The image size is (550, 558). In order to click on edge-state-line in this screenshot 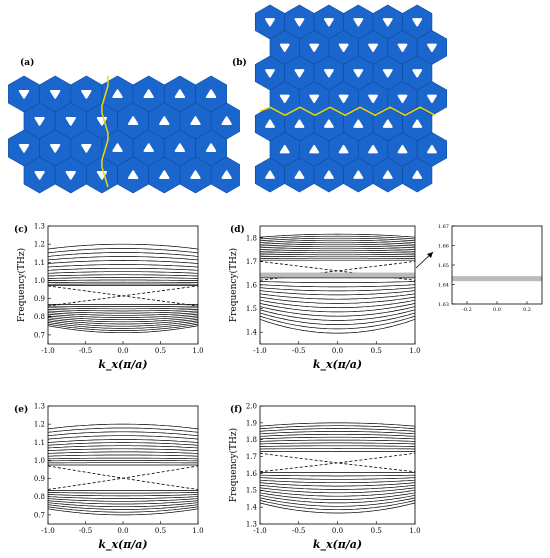, I will do `click(123, 296)`.